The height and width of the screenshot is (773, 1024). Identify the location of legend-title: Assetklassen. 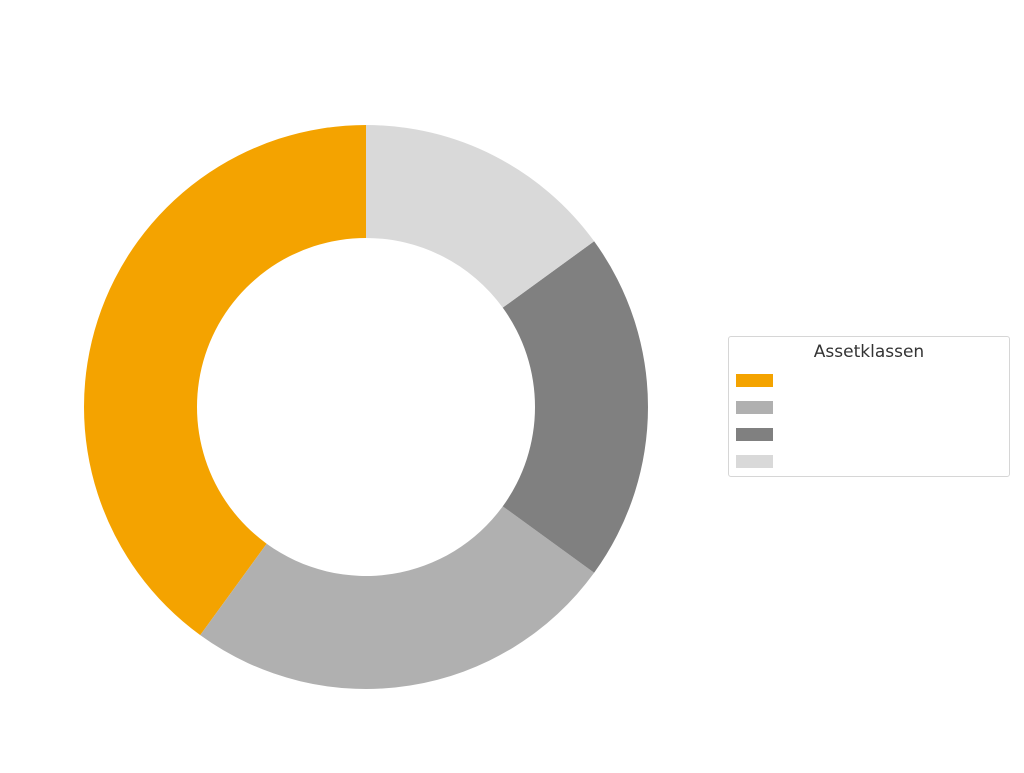
(869, 352).